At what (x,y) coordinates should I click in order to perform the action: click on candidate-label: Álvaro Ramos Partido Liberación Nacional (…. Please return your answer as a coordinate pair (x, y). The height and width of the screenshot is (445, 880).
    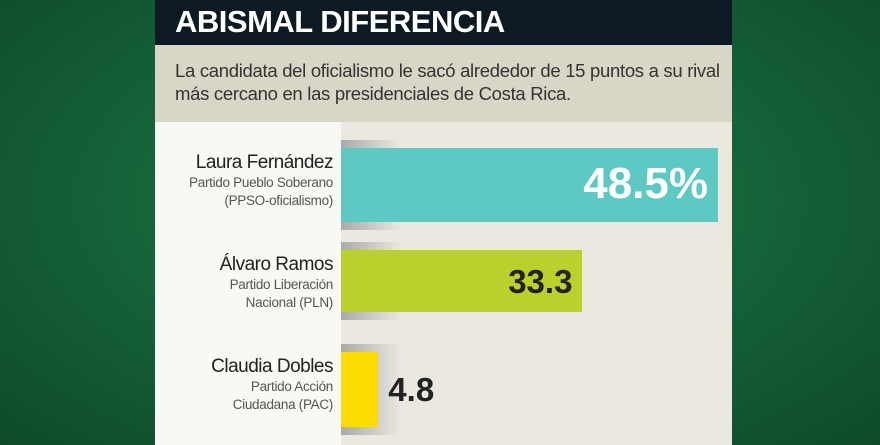
    Looking at the image, I should click on (247, 283).